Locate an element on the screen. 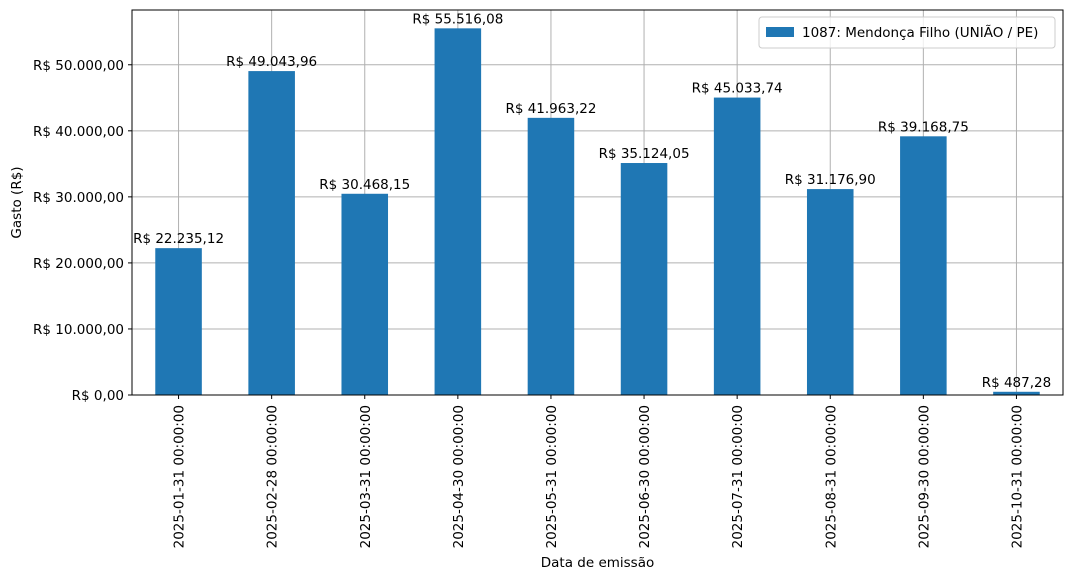 This screenshot has width=1072, height=580. bar-data-label: R$ 49.043,96 is located at coordinates (271, 62).